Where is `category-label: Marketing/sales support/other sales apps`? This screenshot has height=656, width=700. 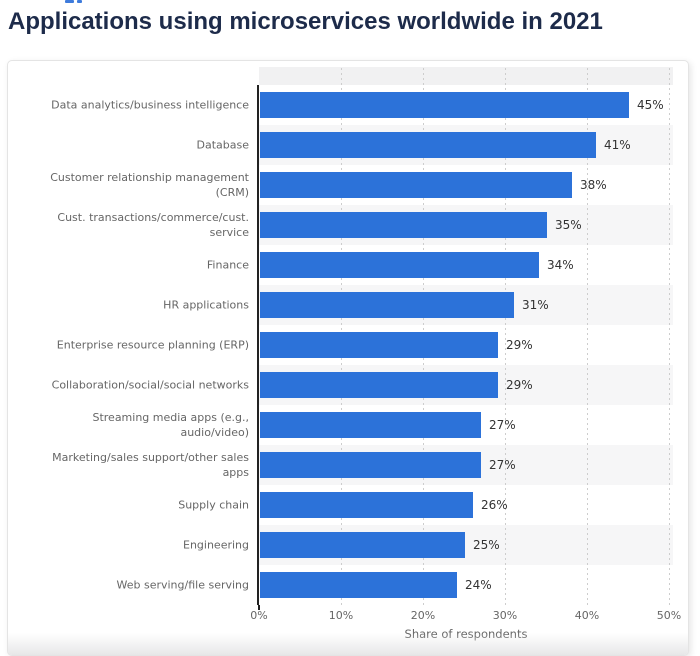
category-label: Marketing/sales support/other sales apps is located at coordinates (150, 465).